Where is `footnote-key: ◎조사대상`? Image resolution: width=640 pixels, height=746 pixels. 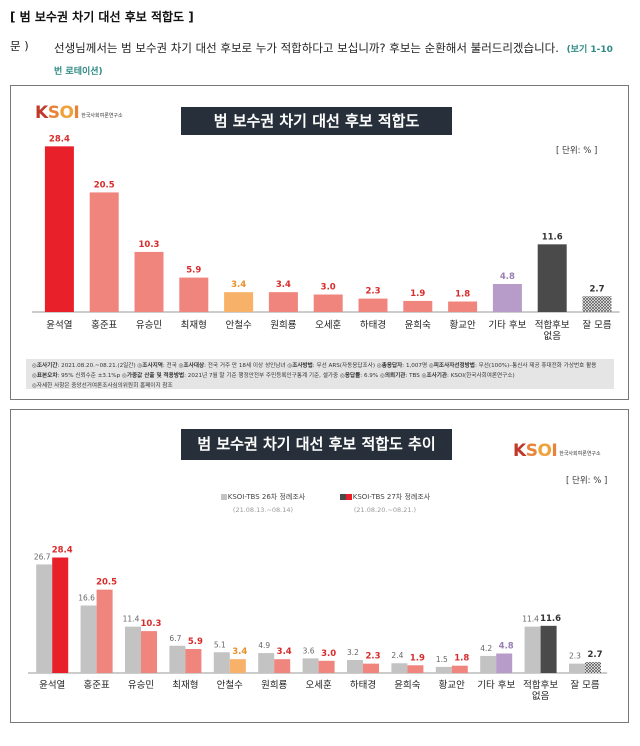 footnote-key: ◎조사대상 is located at coordinates (191, 366).